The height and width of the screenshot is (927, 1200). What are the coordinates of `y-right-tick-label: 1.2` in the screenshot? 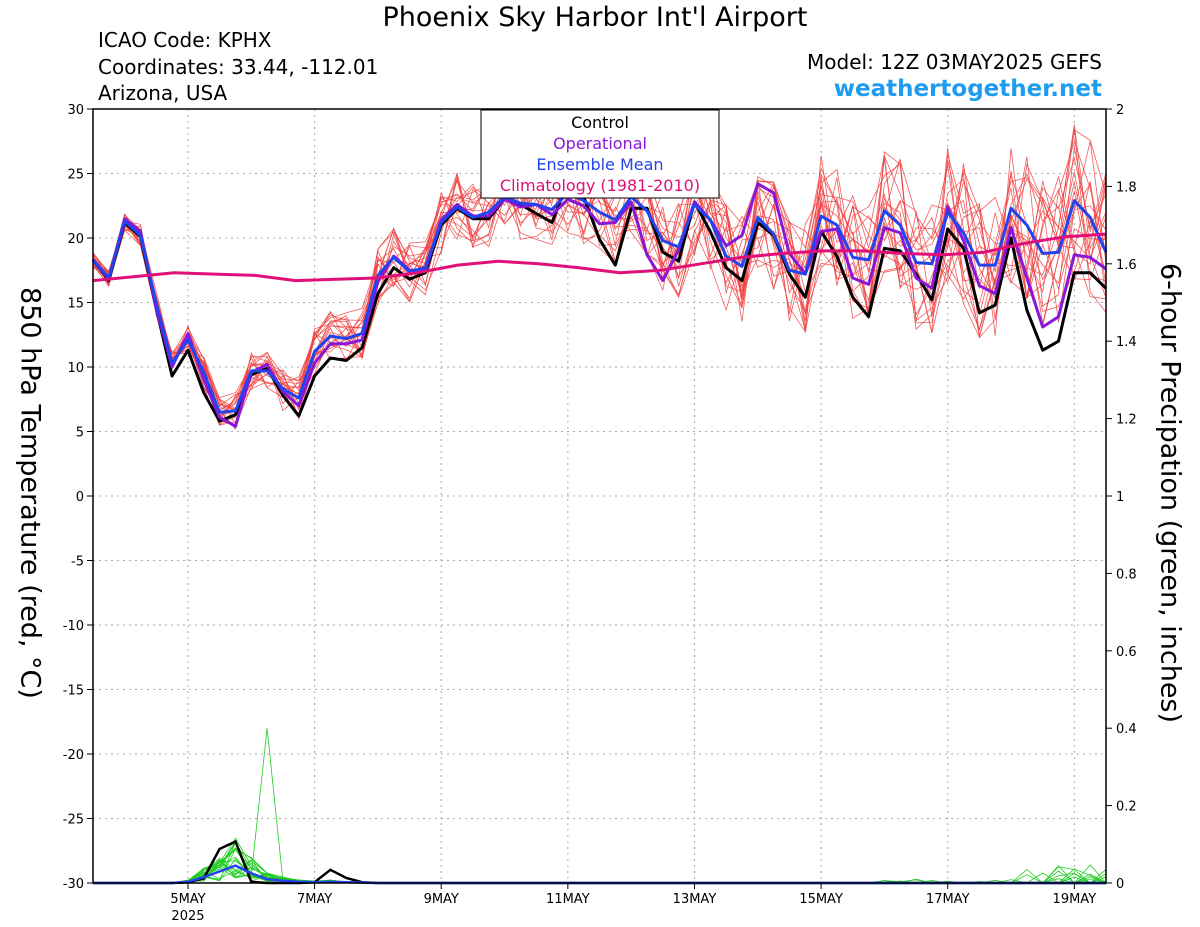 It's located at (1126, 420).